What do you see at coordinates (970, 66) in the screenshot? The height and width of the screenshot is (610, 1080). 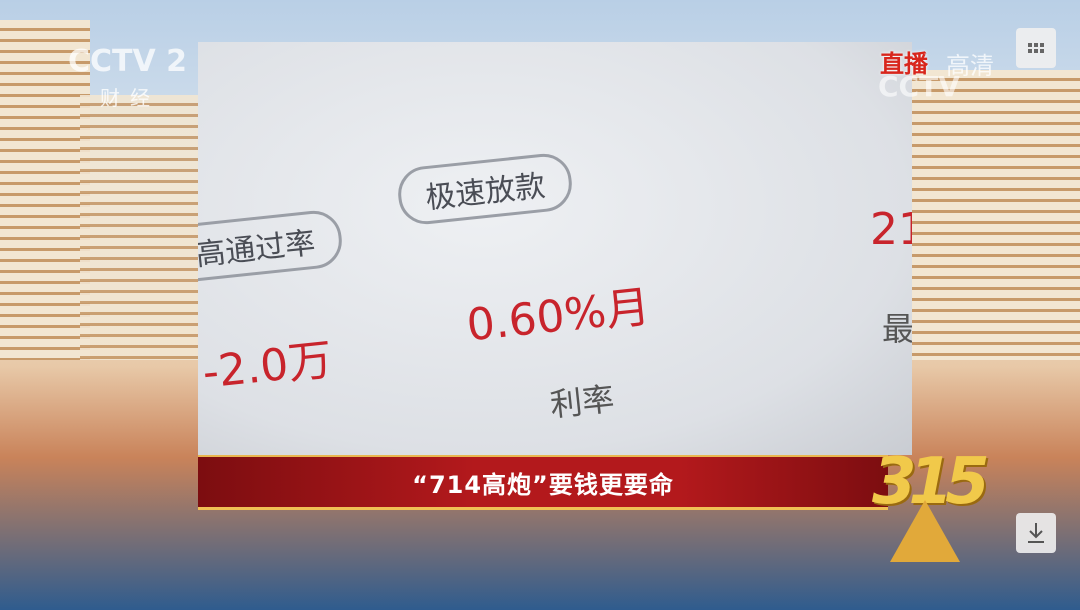 I see `hd-label: 高清` at bounding box center [970, 66].